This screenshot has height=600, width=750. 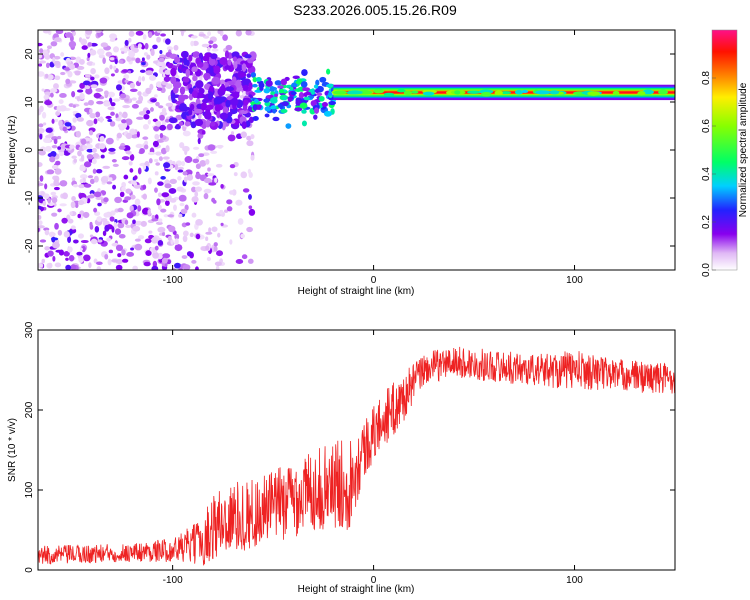 I want to click on y-tick-label: 200, so click(x=29, y=409).